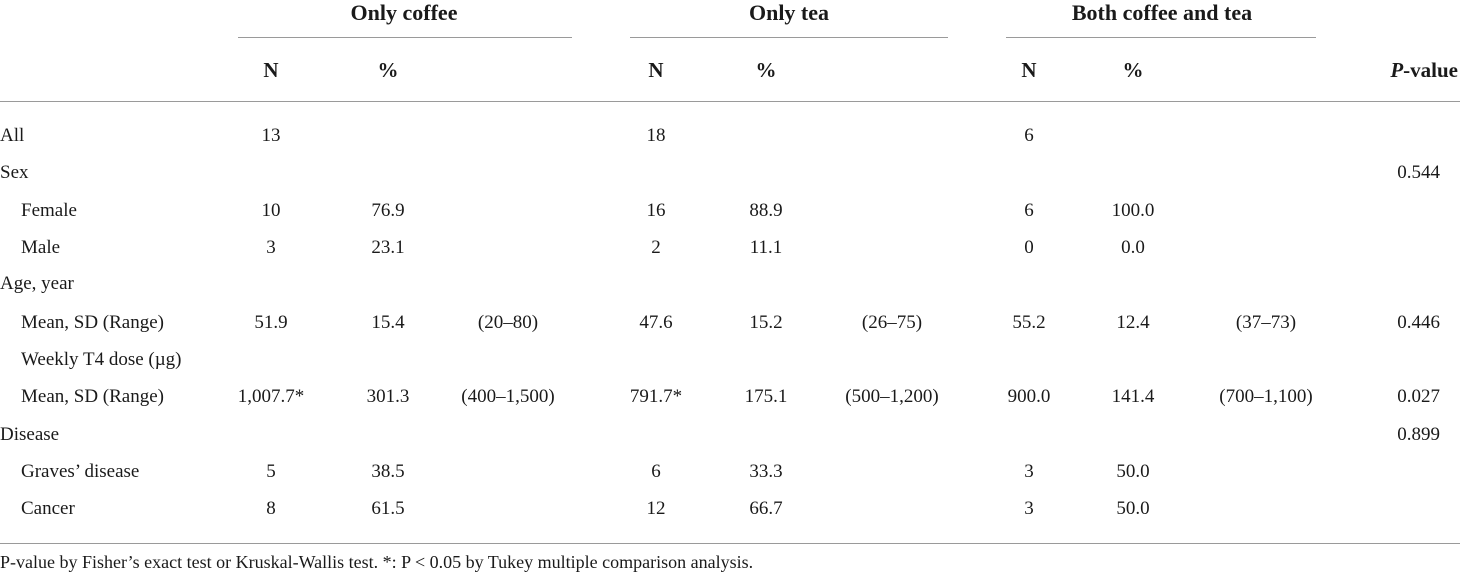 The image size is (1460, 578). What do you see at coordinates (49, 210) in the screenshot?
I see `row-label: Female` at bounding box center [49, 210].